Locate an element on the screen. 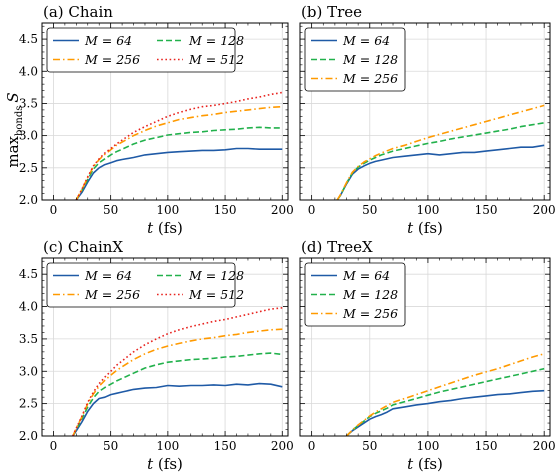 The height and width of the screenshot is (476, 555). y-axis-label-var: S is located at coordinates (13, 97).